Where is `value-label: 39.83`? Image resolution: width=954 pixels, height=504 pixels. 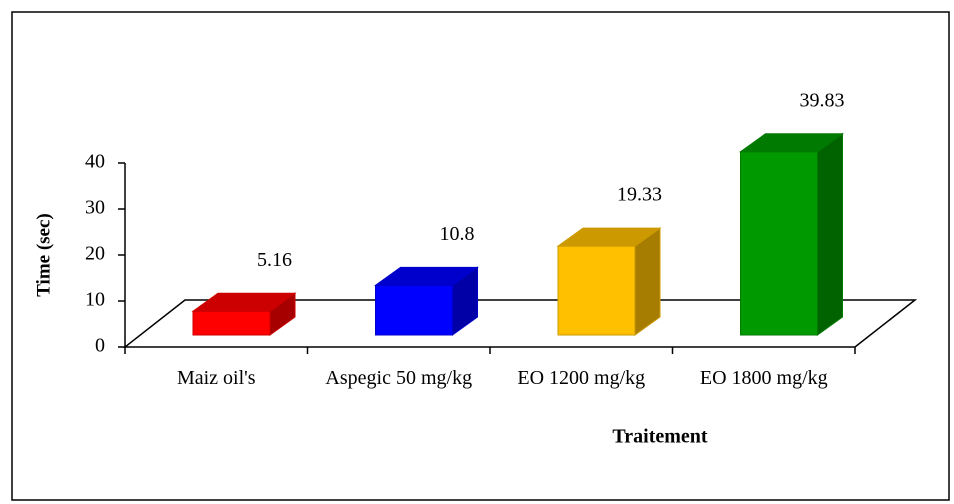
value-label: 39.83 is located at coordinates (822, 100).